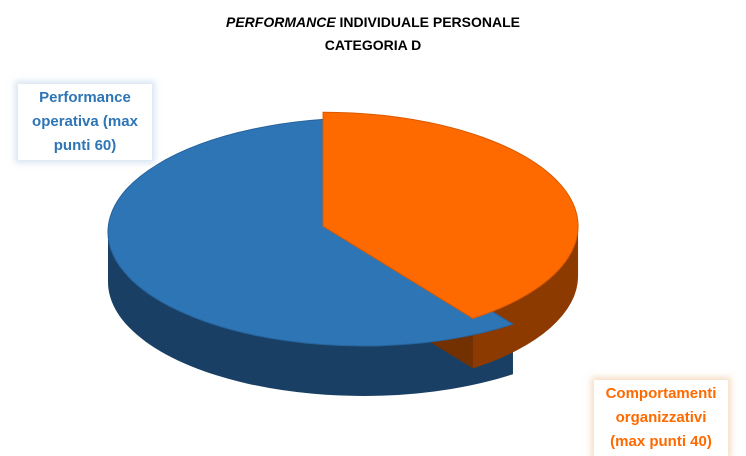 The width and height of the screenshot is (746, 456). What do you see at coordinates (373, 22) in the screenshot?
I see `chart-title: PERFORMANCE INDIVIDUALE PERSONALE` at bounding box center [373, 22].